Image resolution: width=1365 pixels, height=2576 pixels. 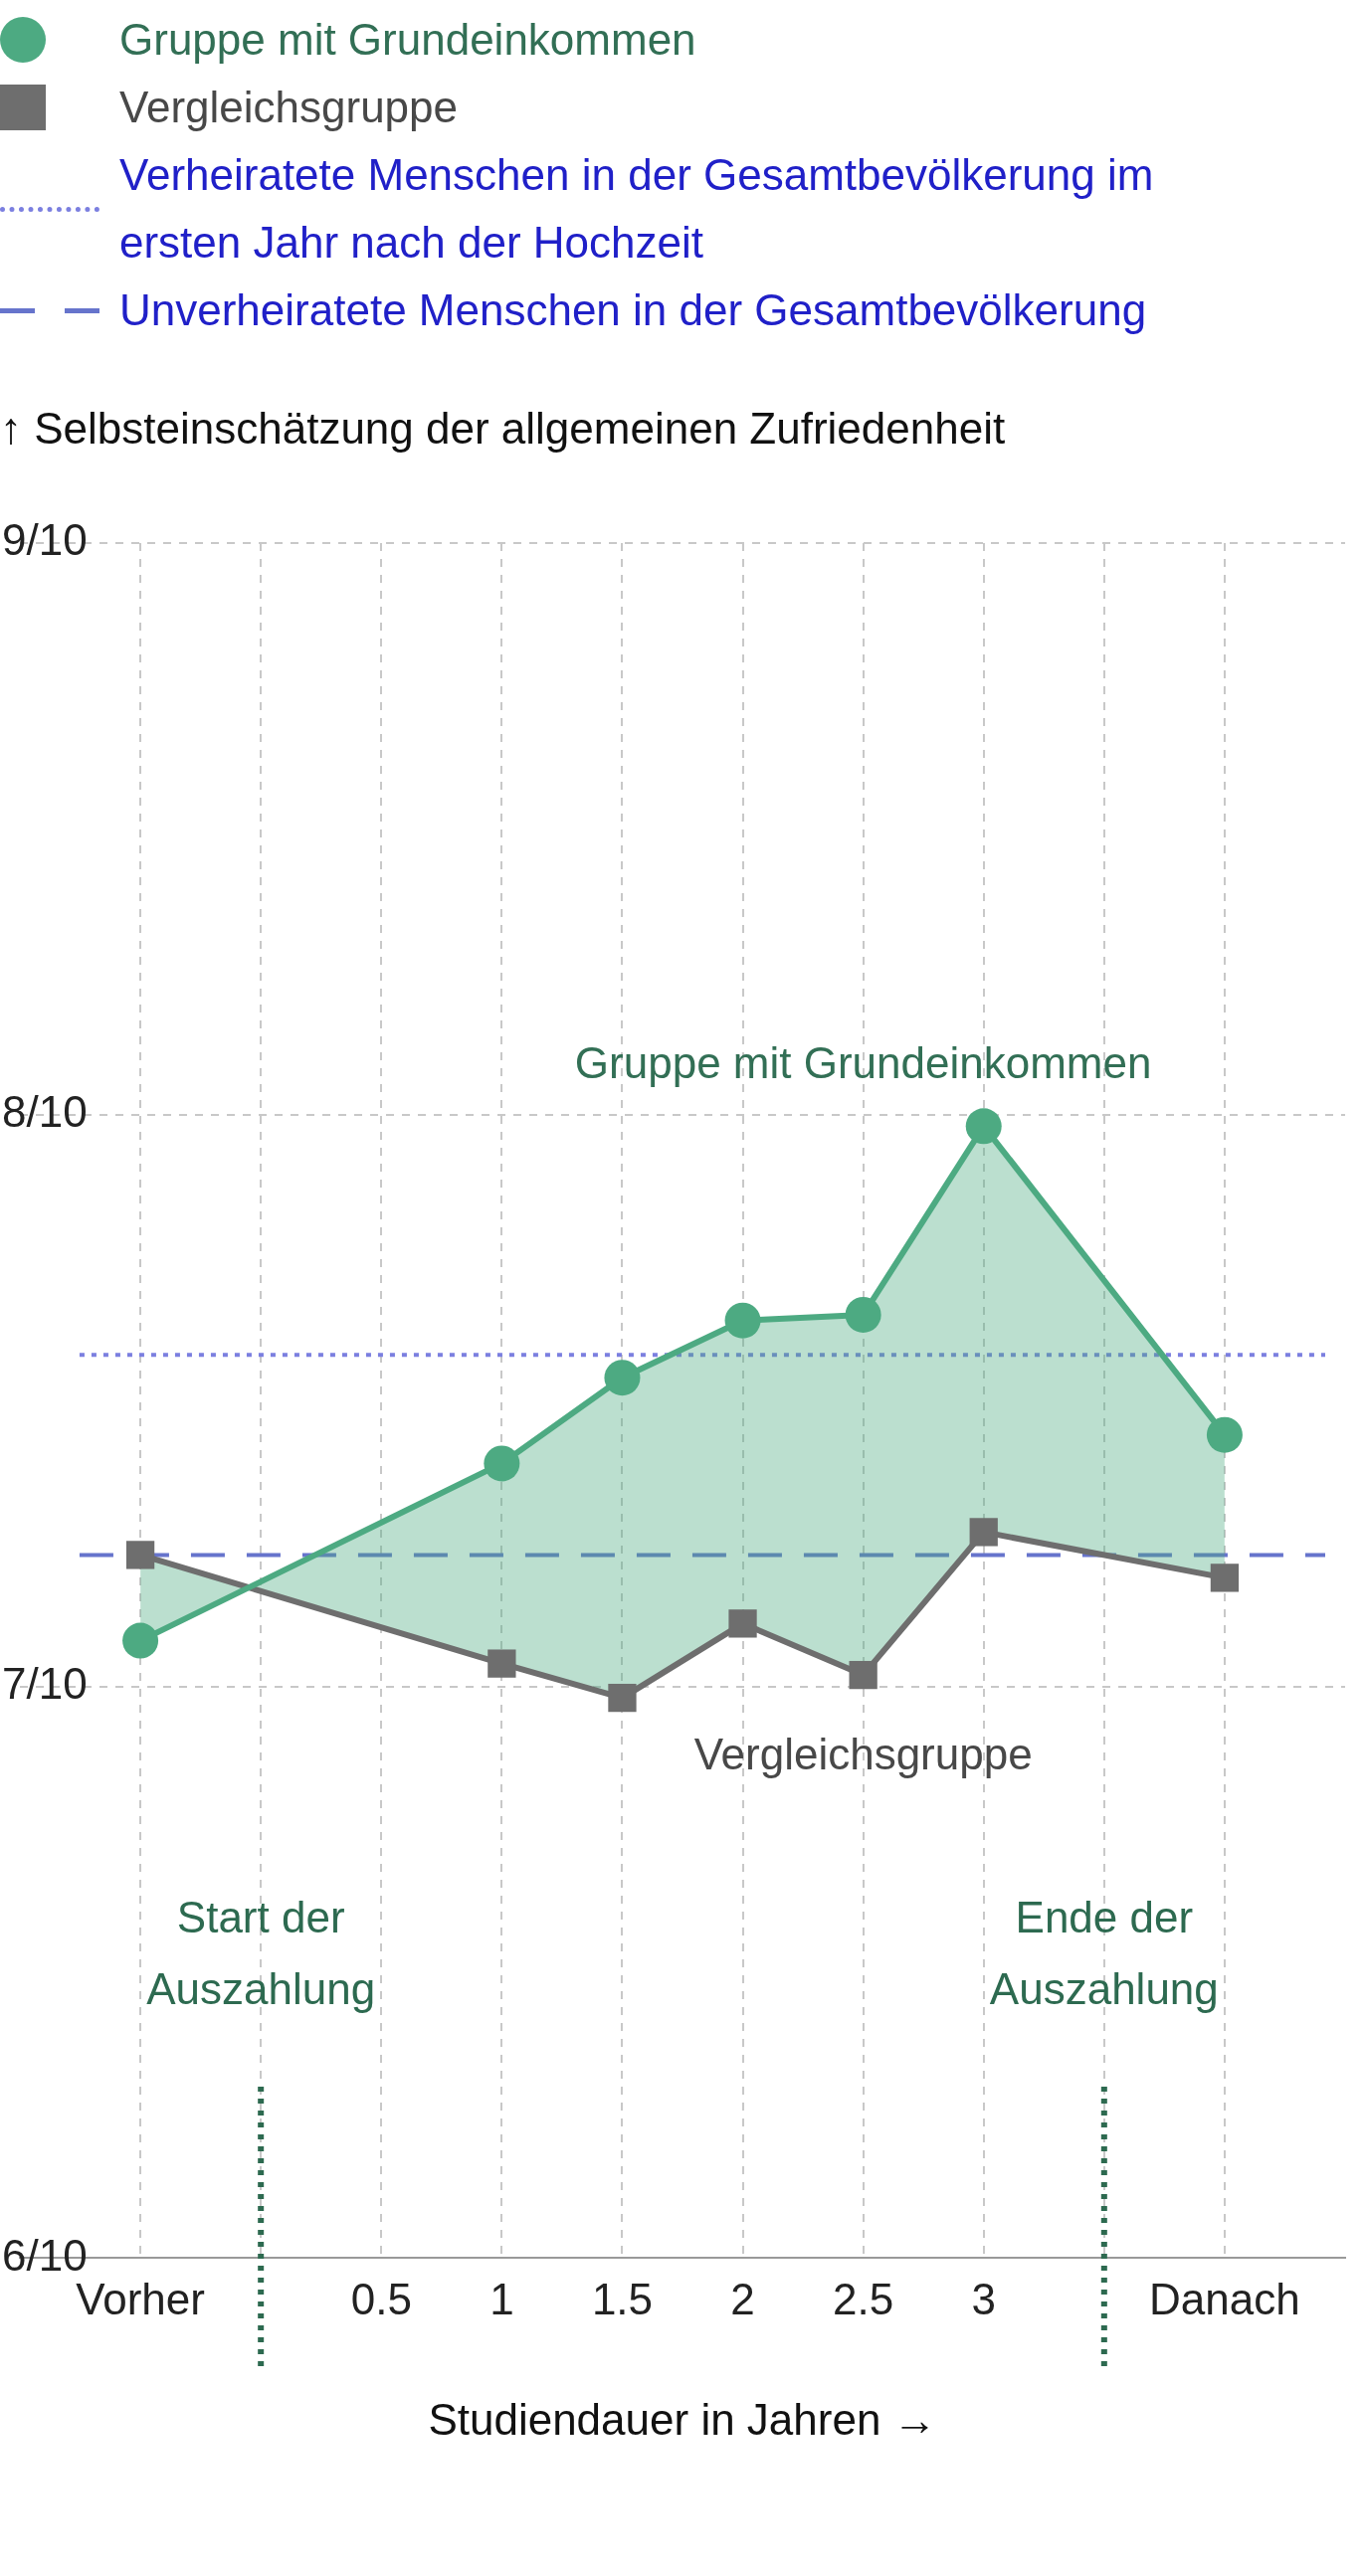 What do you see at coordinates (637, 209) in the screenshot?
I see `legend-label: Verheiratete Menschen in der Gesamtbevölkerung im ersten Jahr nach der Hochzeit` at bounding box center [637, 209].